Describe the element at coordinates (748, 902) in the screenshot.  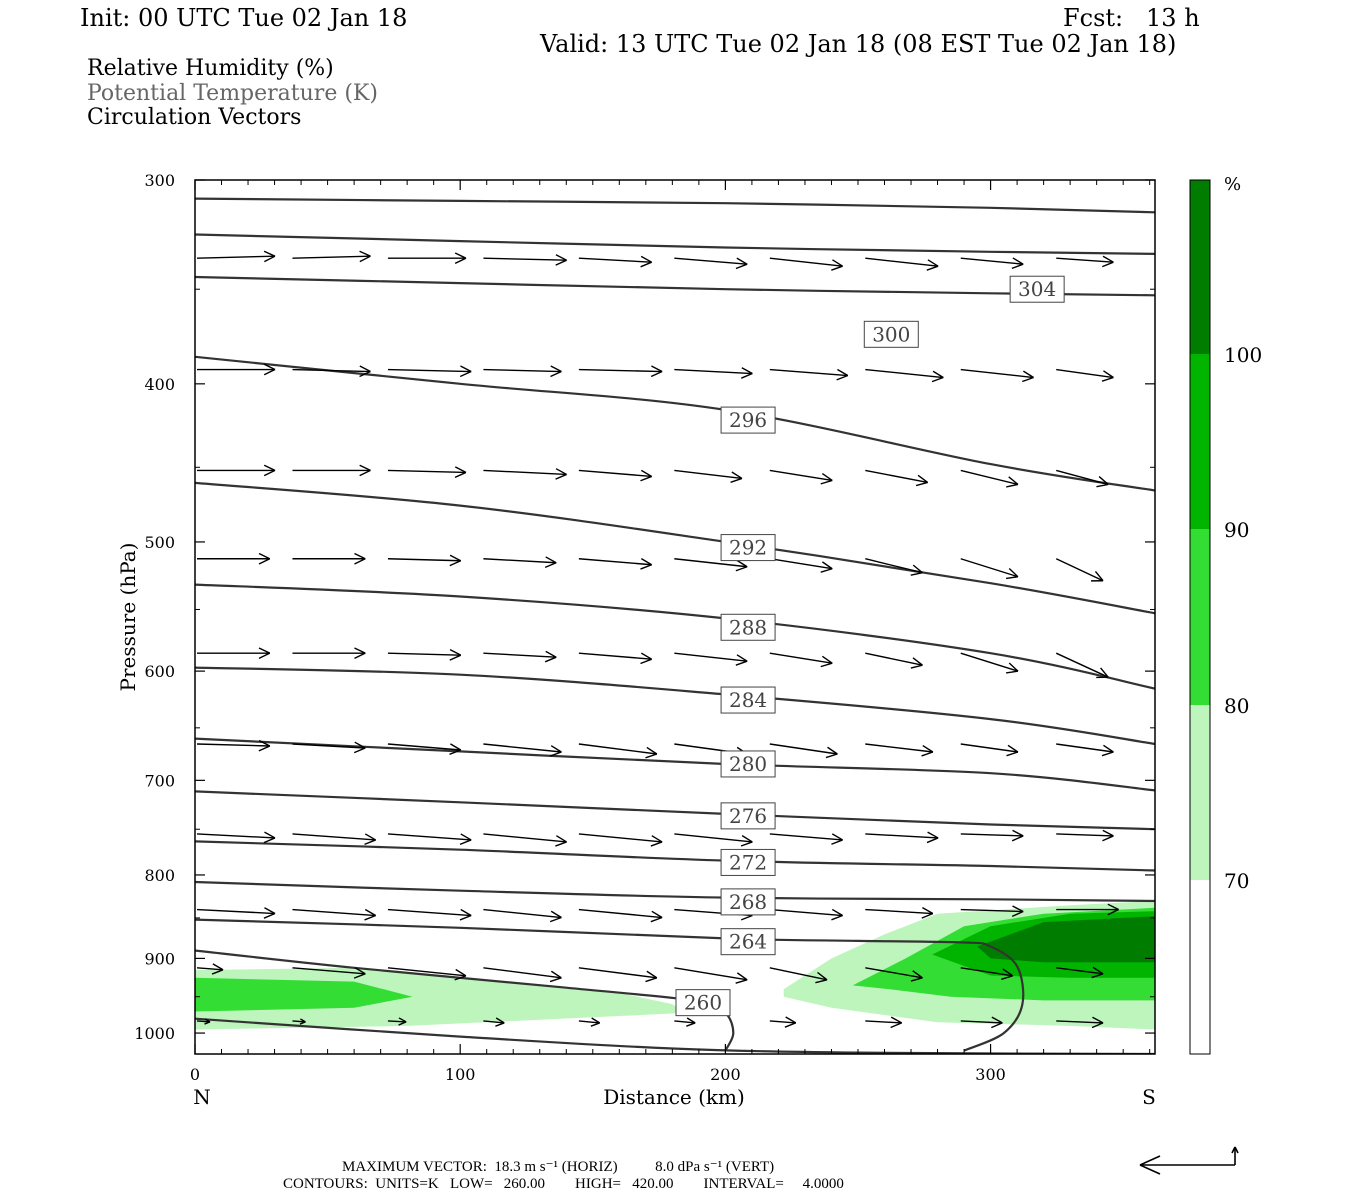
I see `theta-label: 268` at that location.